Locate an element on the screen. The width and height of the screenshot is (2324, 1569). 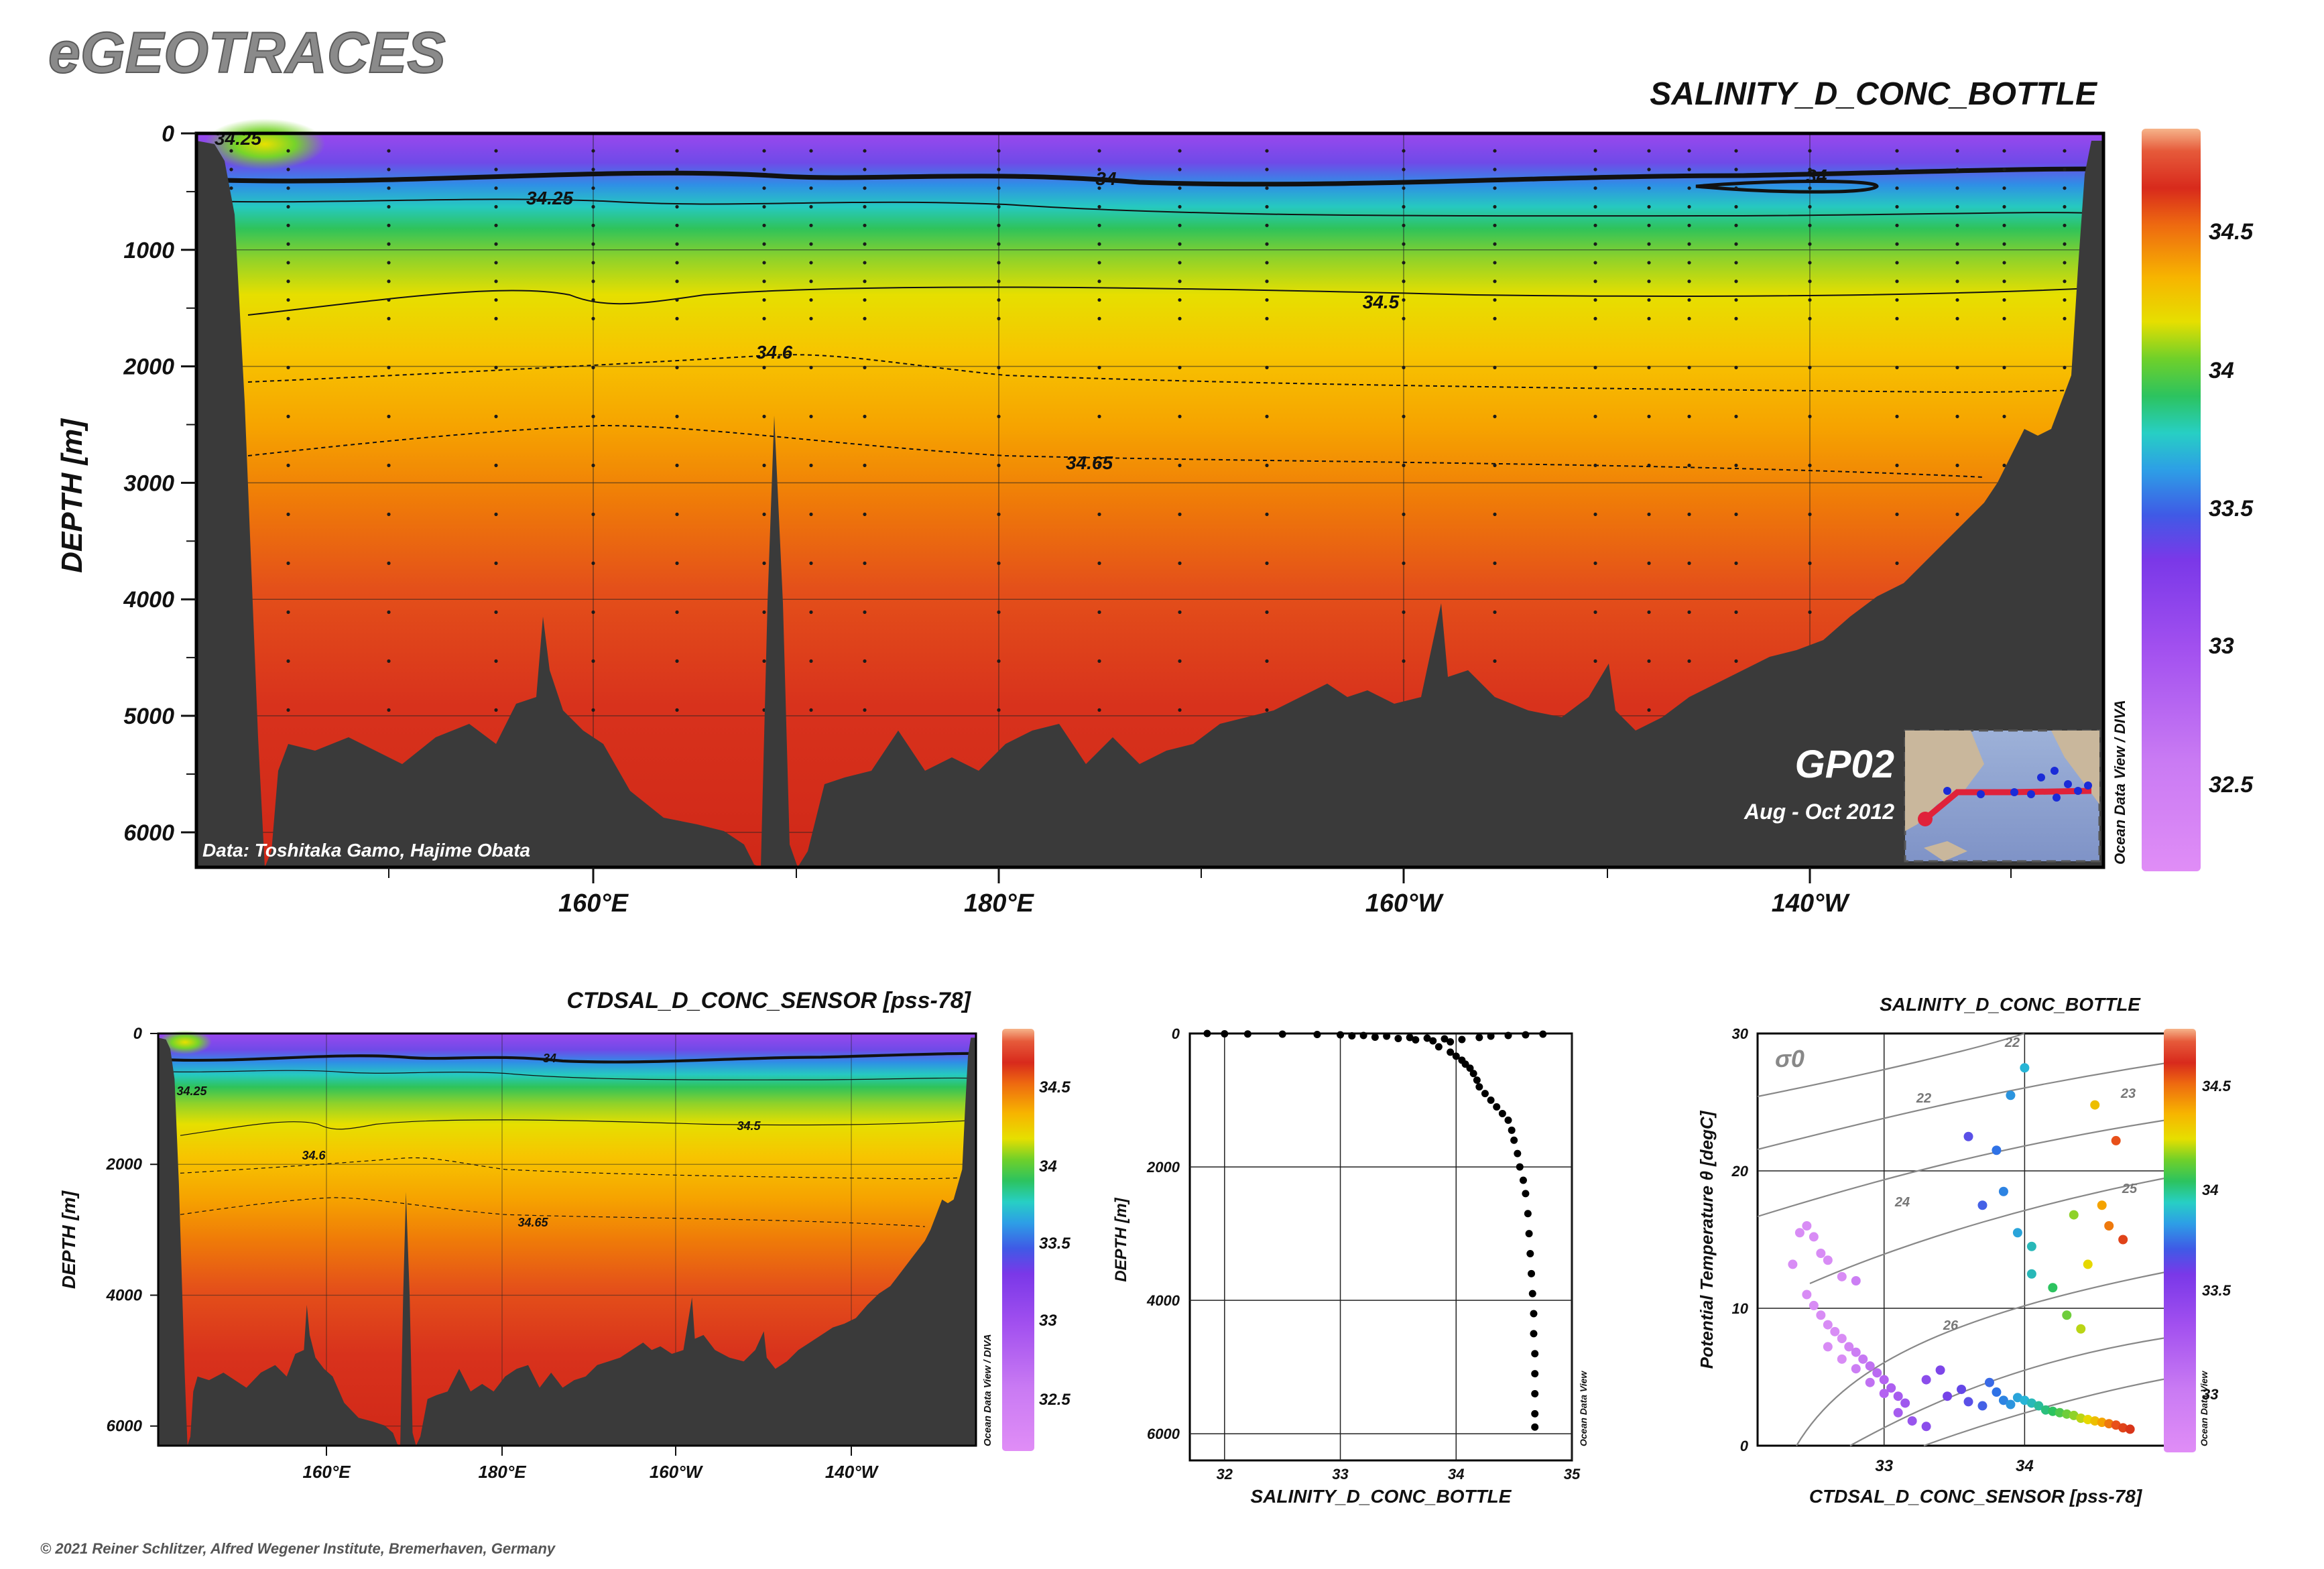
sensor-contour-label: 34.65 is located at coordinates (532, 1222).